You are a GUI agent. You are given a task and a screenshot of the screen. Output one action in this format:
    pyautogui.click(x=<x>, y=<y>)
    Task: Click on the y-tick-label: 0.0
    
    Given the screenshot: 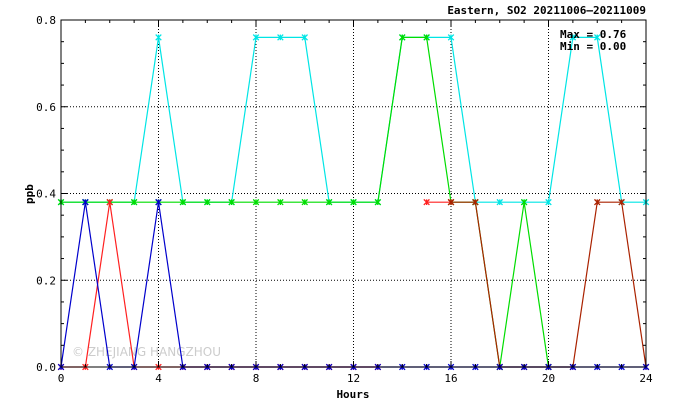 What is the action you would take?
    pyautogui.click(x=46, y=367)
    